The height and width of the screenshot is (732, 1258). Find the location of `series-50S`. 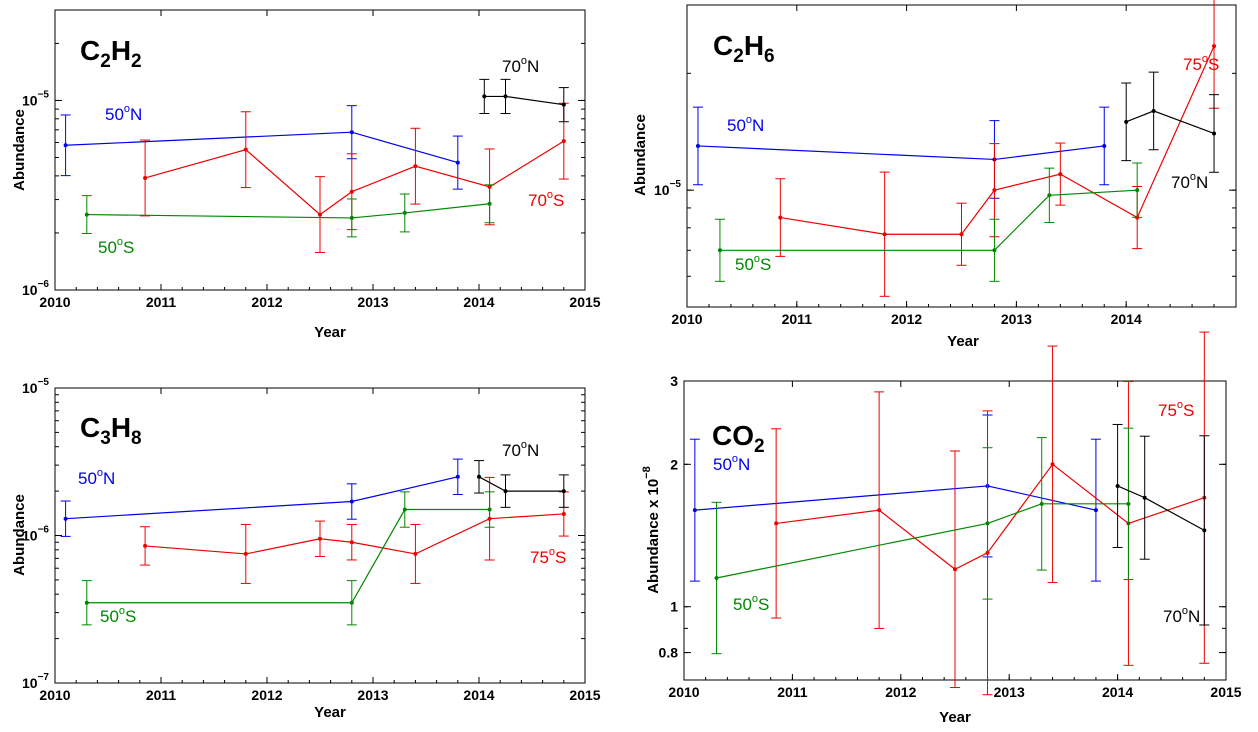

series-50S is located at coordinates (288, 211).